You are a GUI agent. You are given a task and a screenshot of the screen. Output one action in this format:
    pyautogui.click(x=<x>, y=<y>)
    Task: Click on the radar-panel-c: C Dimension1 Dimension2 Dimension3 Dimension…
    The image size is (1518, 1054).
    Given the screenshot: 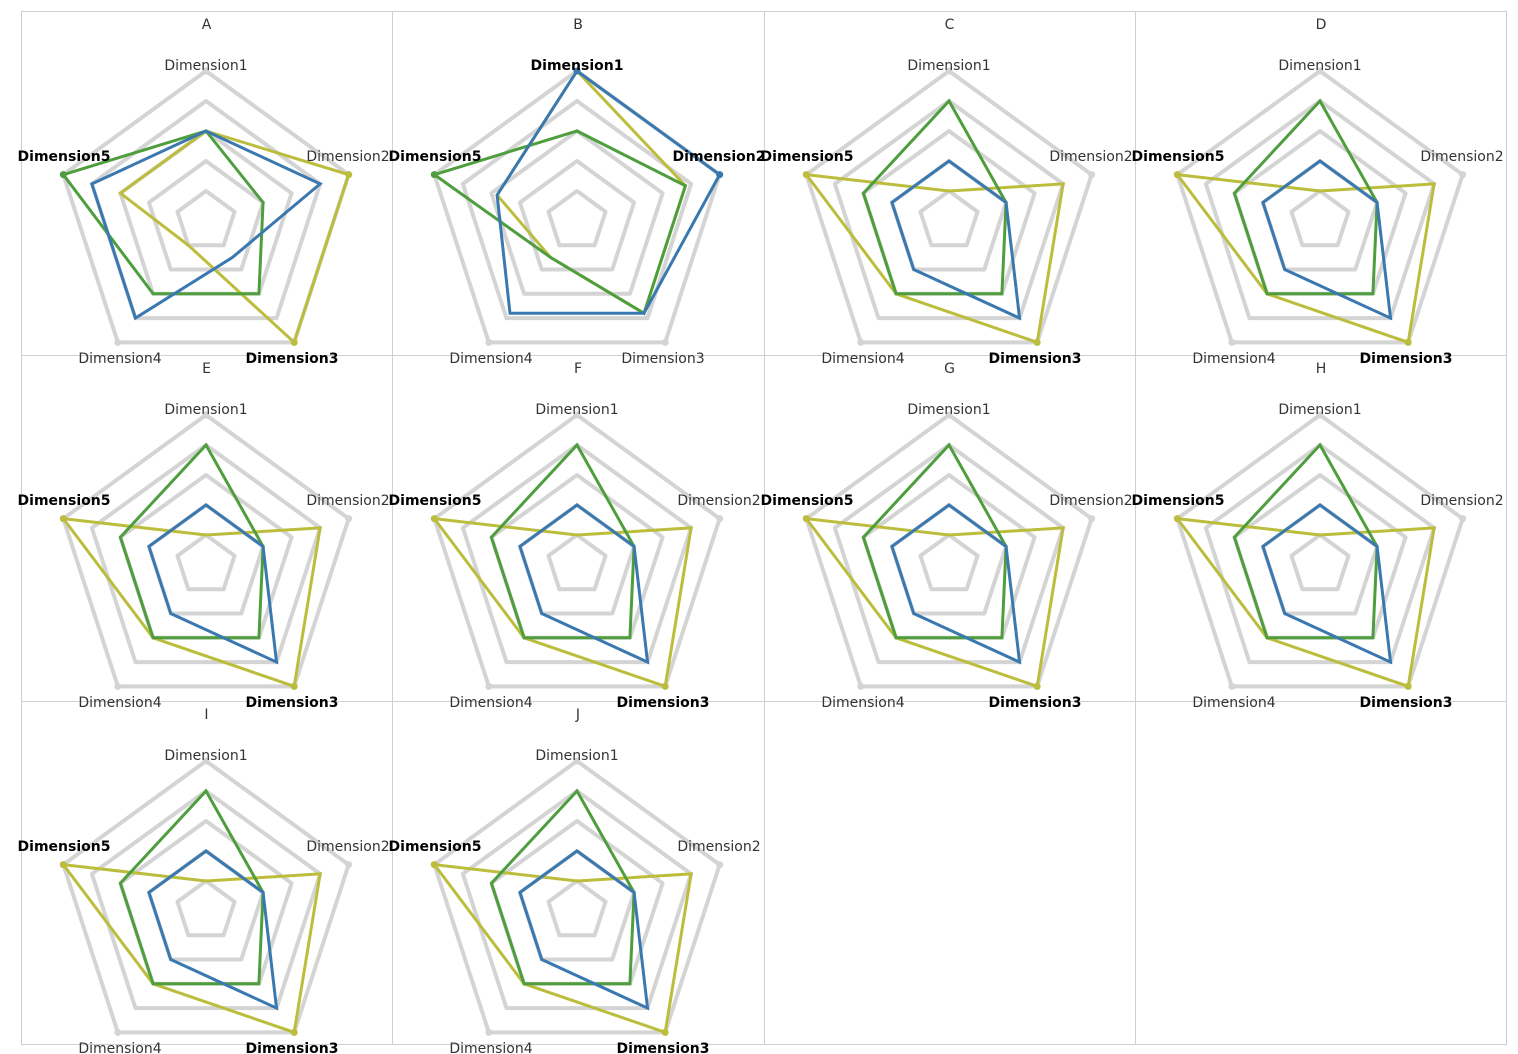 What is the action you would take?
    pyautogui.click(x=948, y=189)
    